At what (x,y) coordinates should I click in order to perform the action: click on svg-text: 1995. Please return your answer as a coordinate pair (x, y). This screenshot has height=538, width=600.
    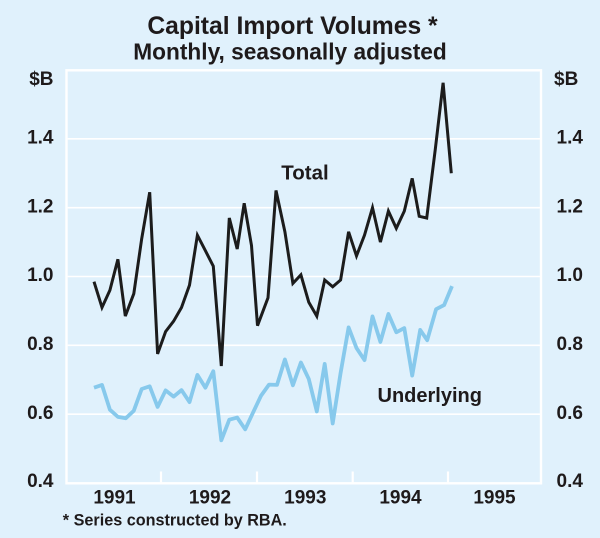
    Looking at the image, I should click on (494, 498).